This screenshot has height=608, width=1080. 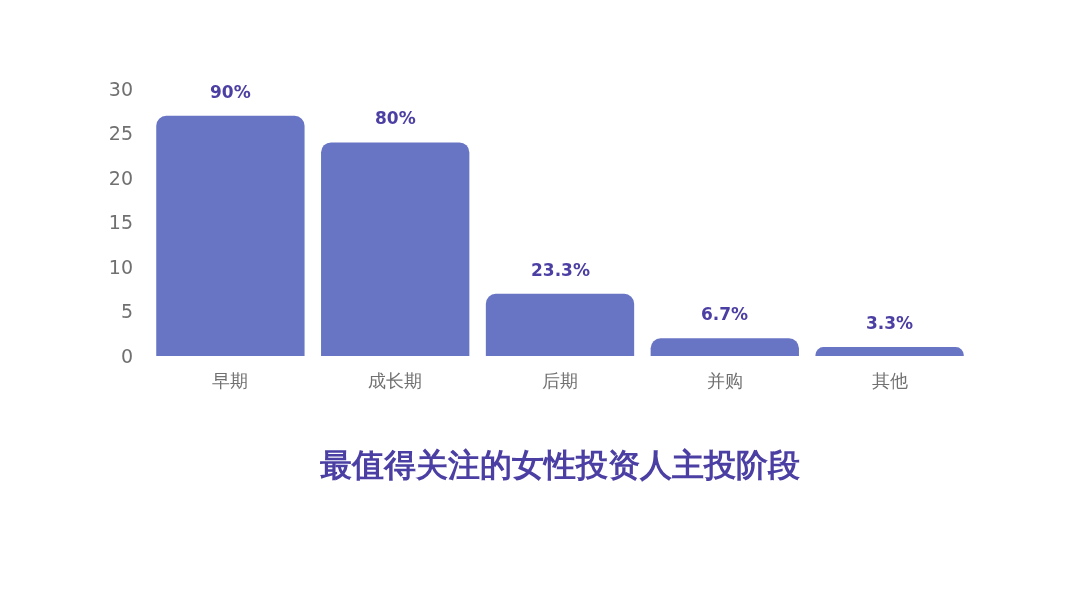 What do you see at coordinates (120, 266) in the screenshot?
I see `y-tick-label: 10` at bounding box center [120, 266].